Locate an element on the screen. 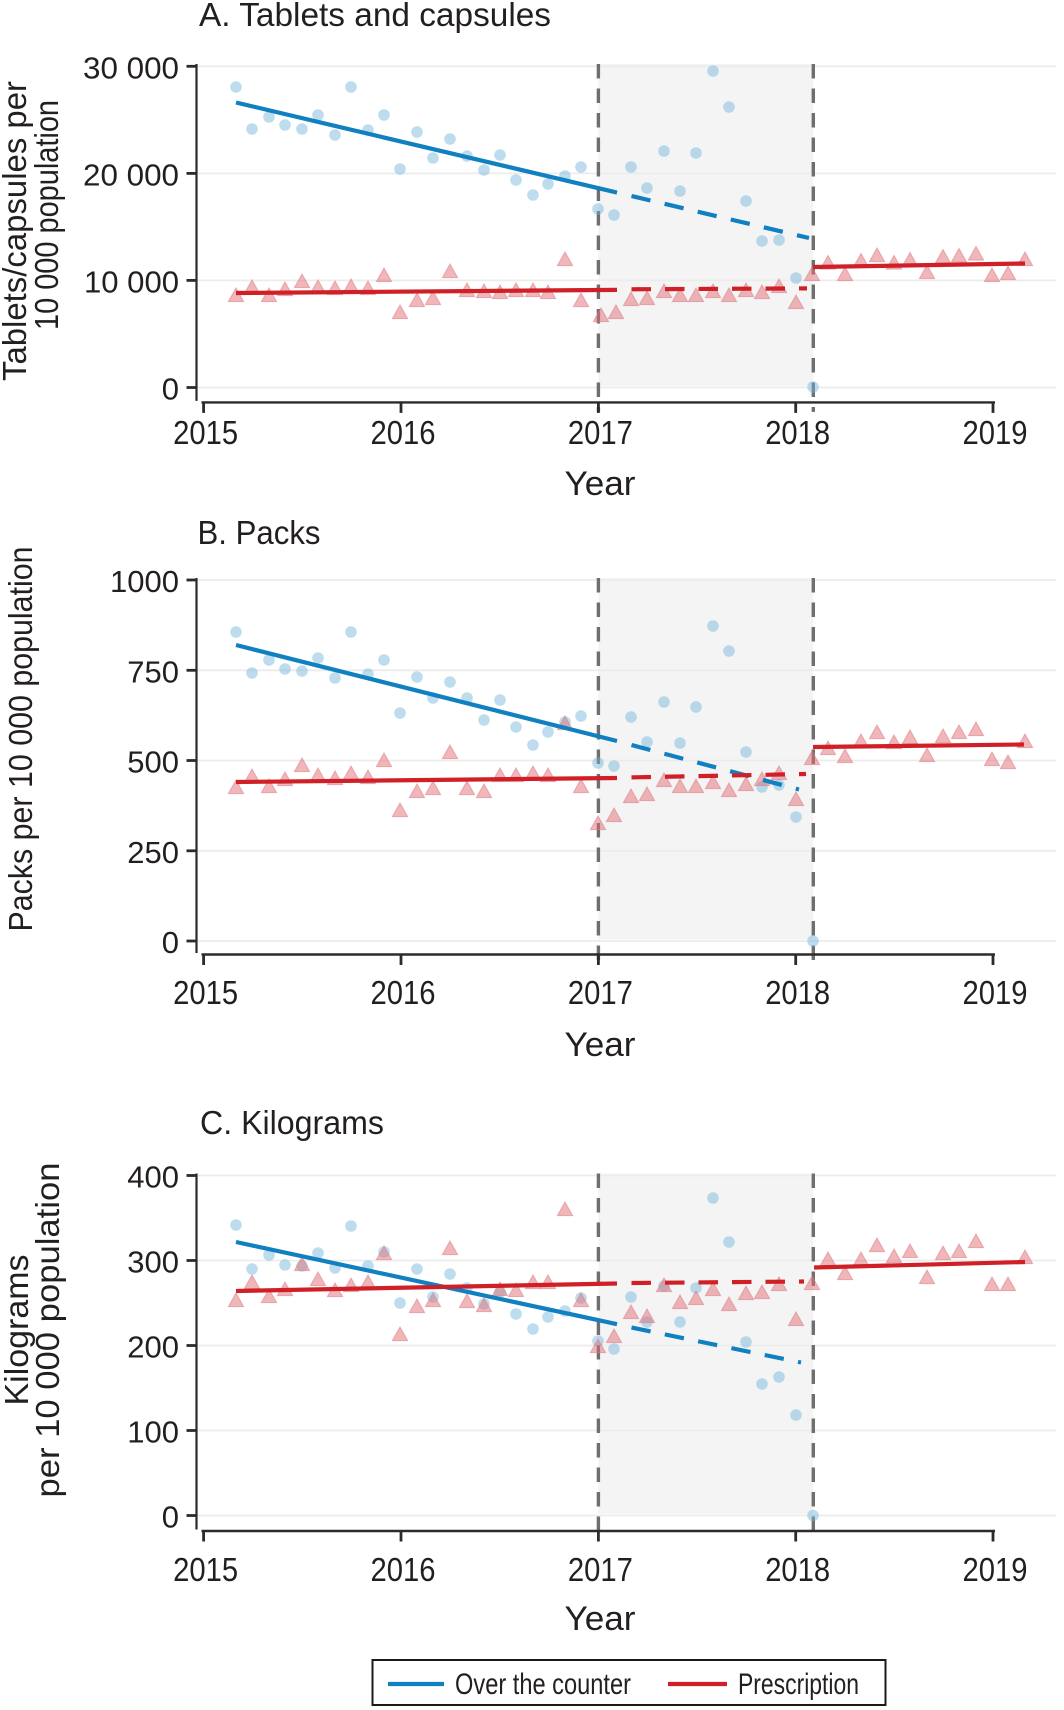  svg-text: per 10 000 population is located at coordinates (47, 1330).